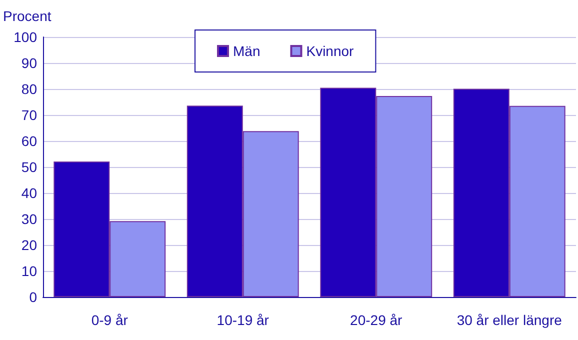 Image resolution: width=578 pixels, height=340 pixels. What do you see at coordinates (29, 115) in the screenshot?
I see `y-tick-label: 70` at bounding box center [29, 115].